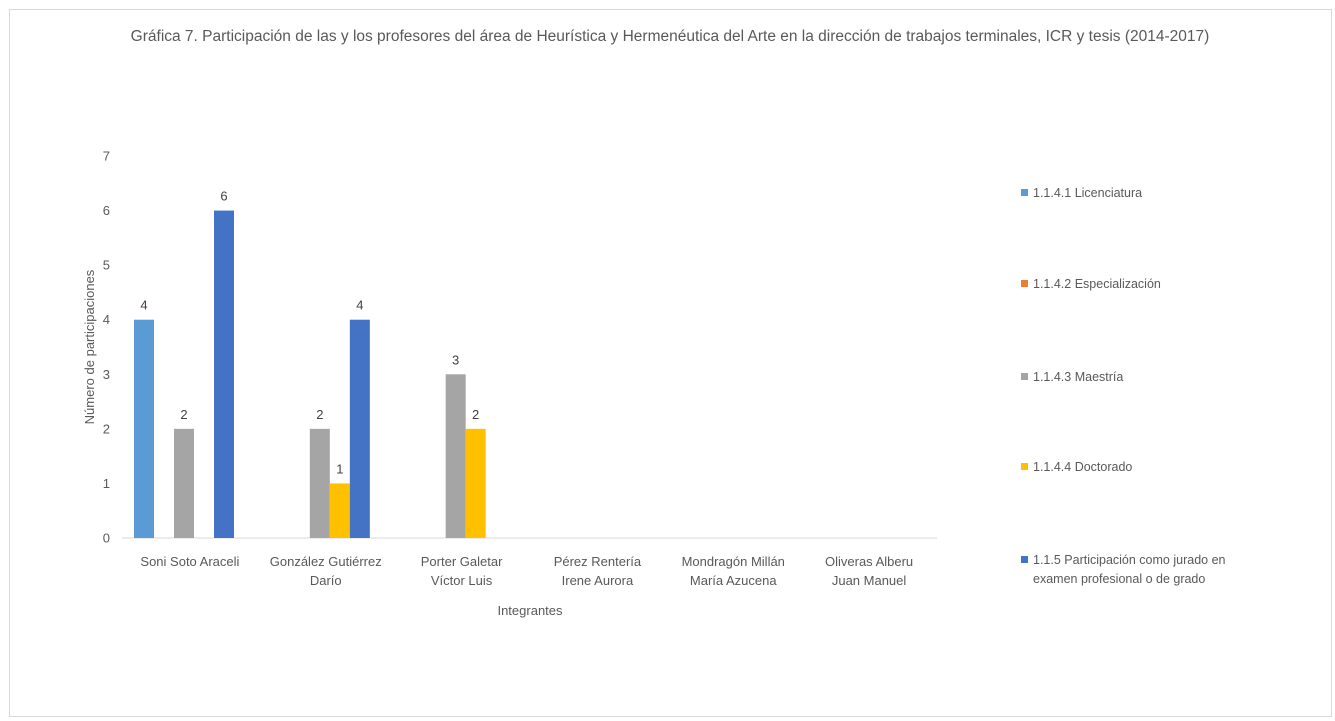 Image resolution: width=1335 pixels, height=721 pixels. What do you see at coordinates (733, 580) in the screenshot?
I see `x-tick-label: María Azucena` at bounding box center [733, 580].